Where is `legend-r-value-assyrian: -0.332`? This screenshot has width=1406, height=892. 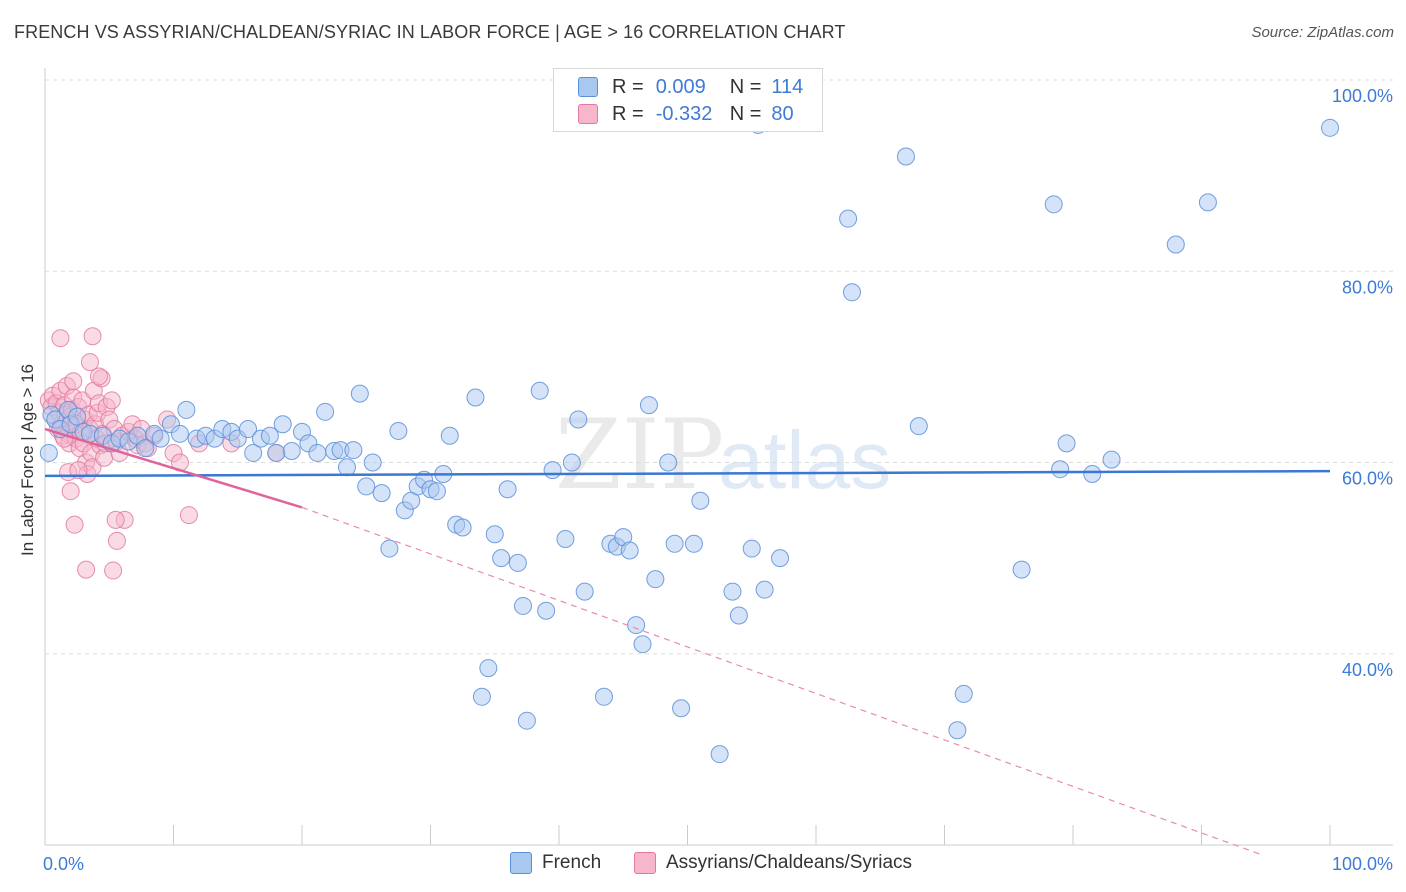
legend-r-value-assyrian: -0.332 is located at coordinates (684, 113).